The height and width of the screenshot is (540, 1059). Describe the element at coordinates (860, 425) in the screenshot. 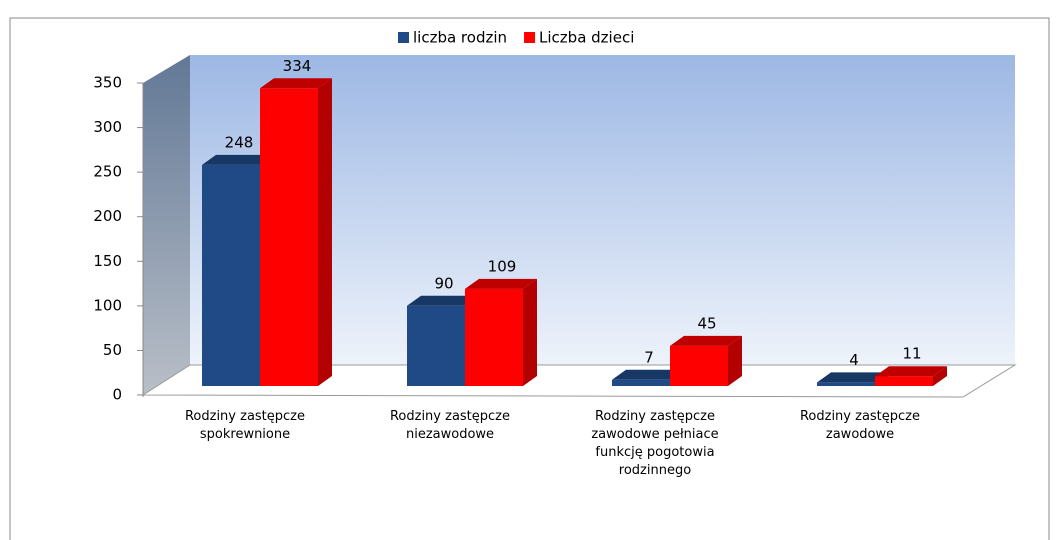

I see `x-tick-label: Rodziny zastępcze zawodowe` at that location.